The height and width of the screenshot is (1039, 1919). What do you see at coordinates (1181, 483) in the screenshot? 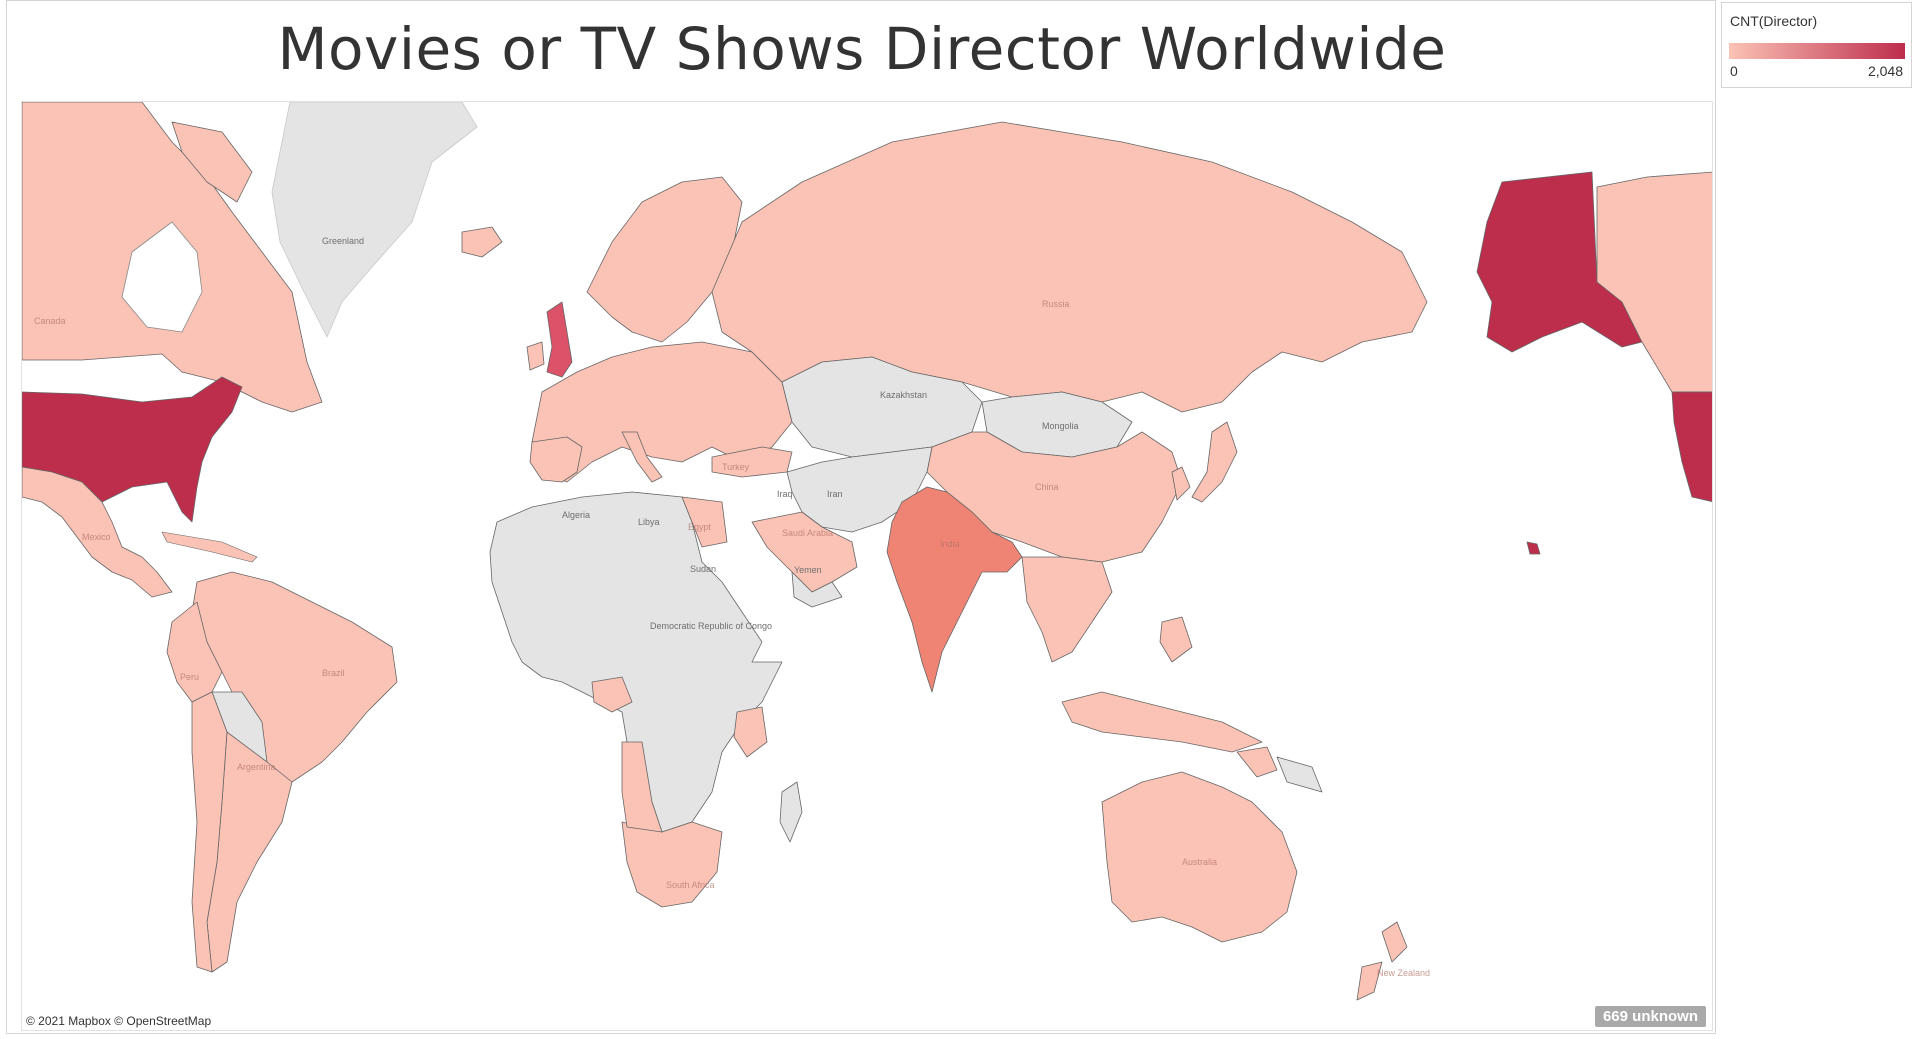
I see `country-korea` at bounding box center [1181, 483].